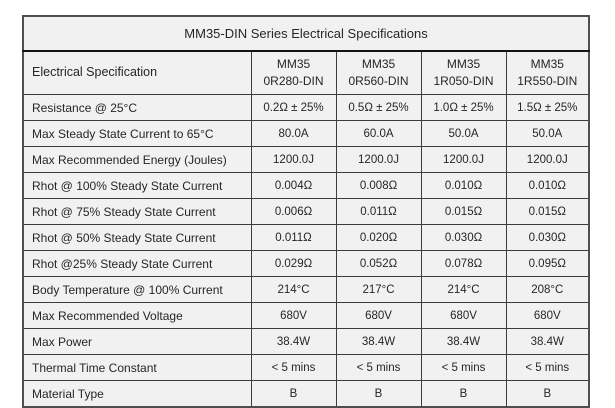 This screenshot has width=615, height=408. What do you see at coordinates (137, 237) in the screenshot?
I see `row-label: Rhot @ 50% Steady State Current` at bounding box center [137, 237].